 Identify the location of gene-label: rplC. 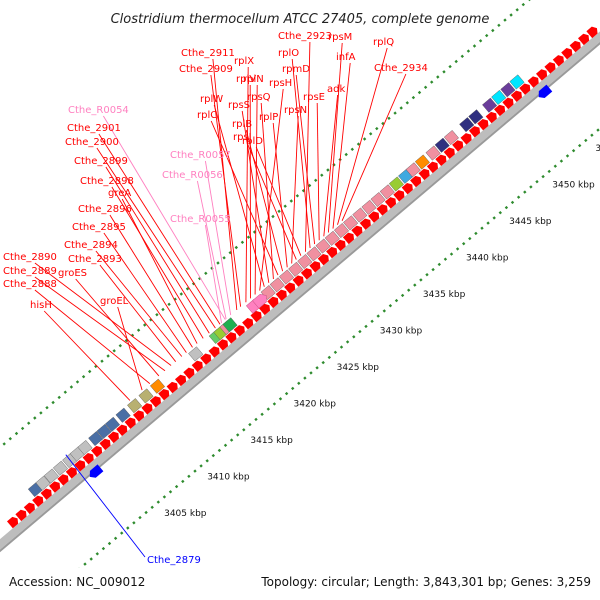
(207, 115).